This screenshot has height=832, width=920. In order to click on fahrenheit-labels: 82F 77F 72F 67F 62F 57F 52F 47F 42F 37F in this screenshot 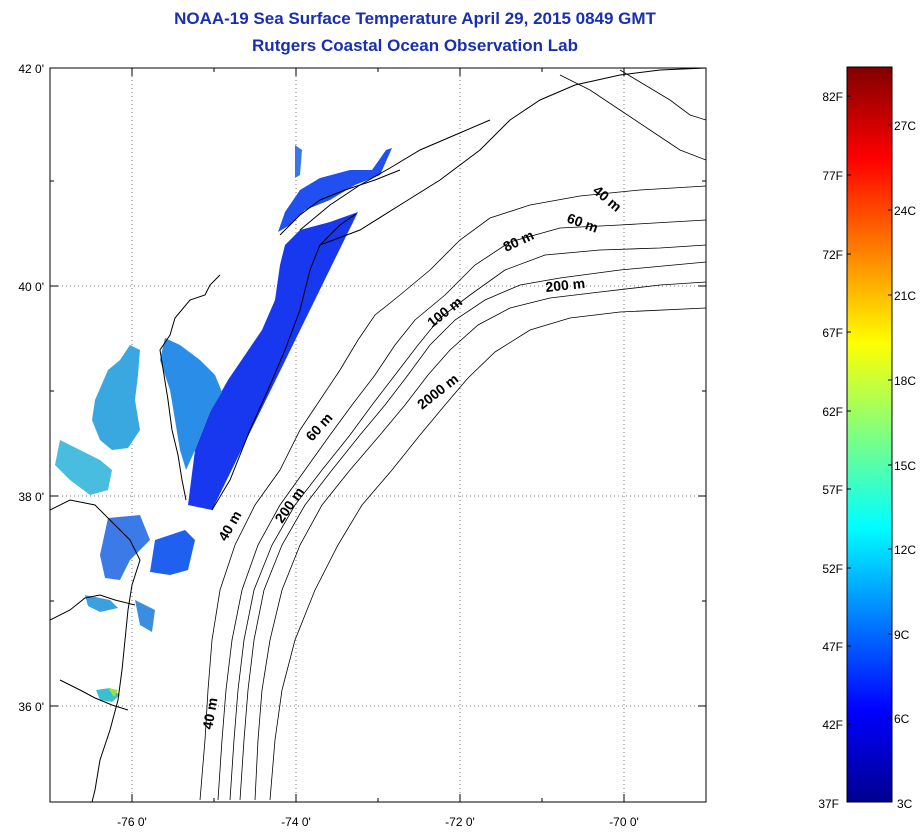, I will do `click(830, 450)`.